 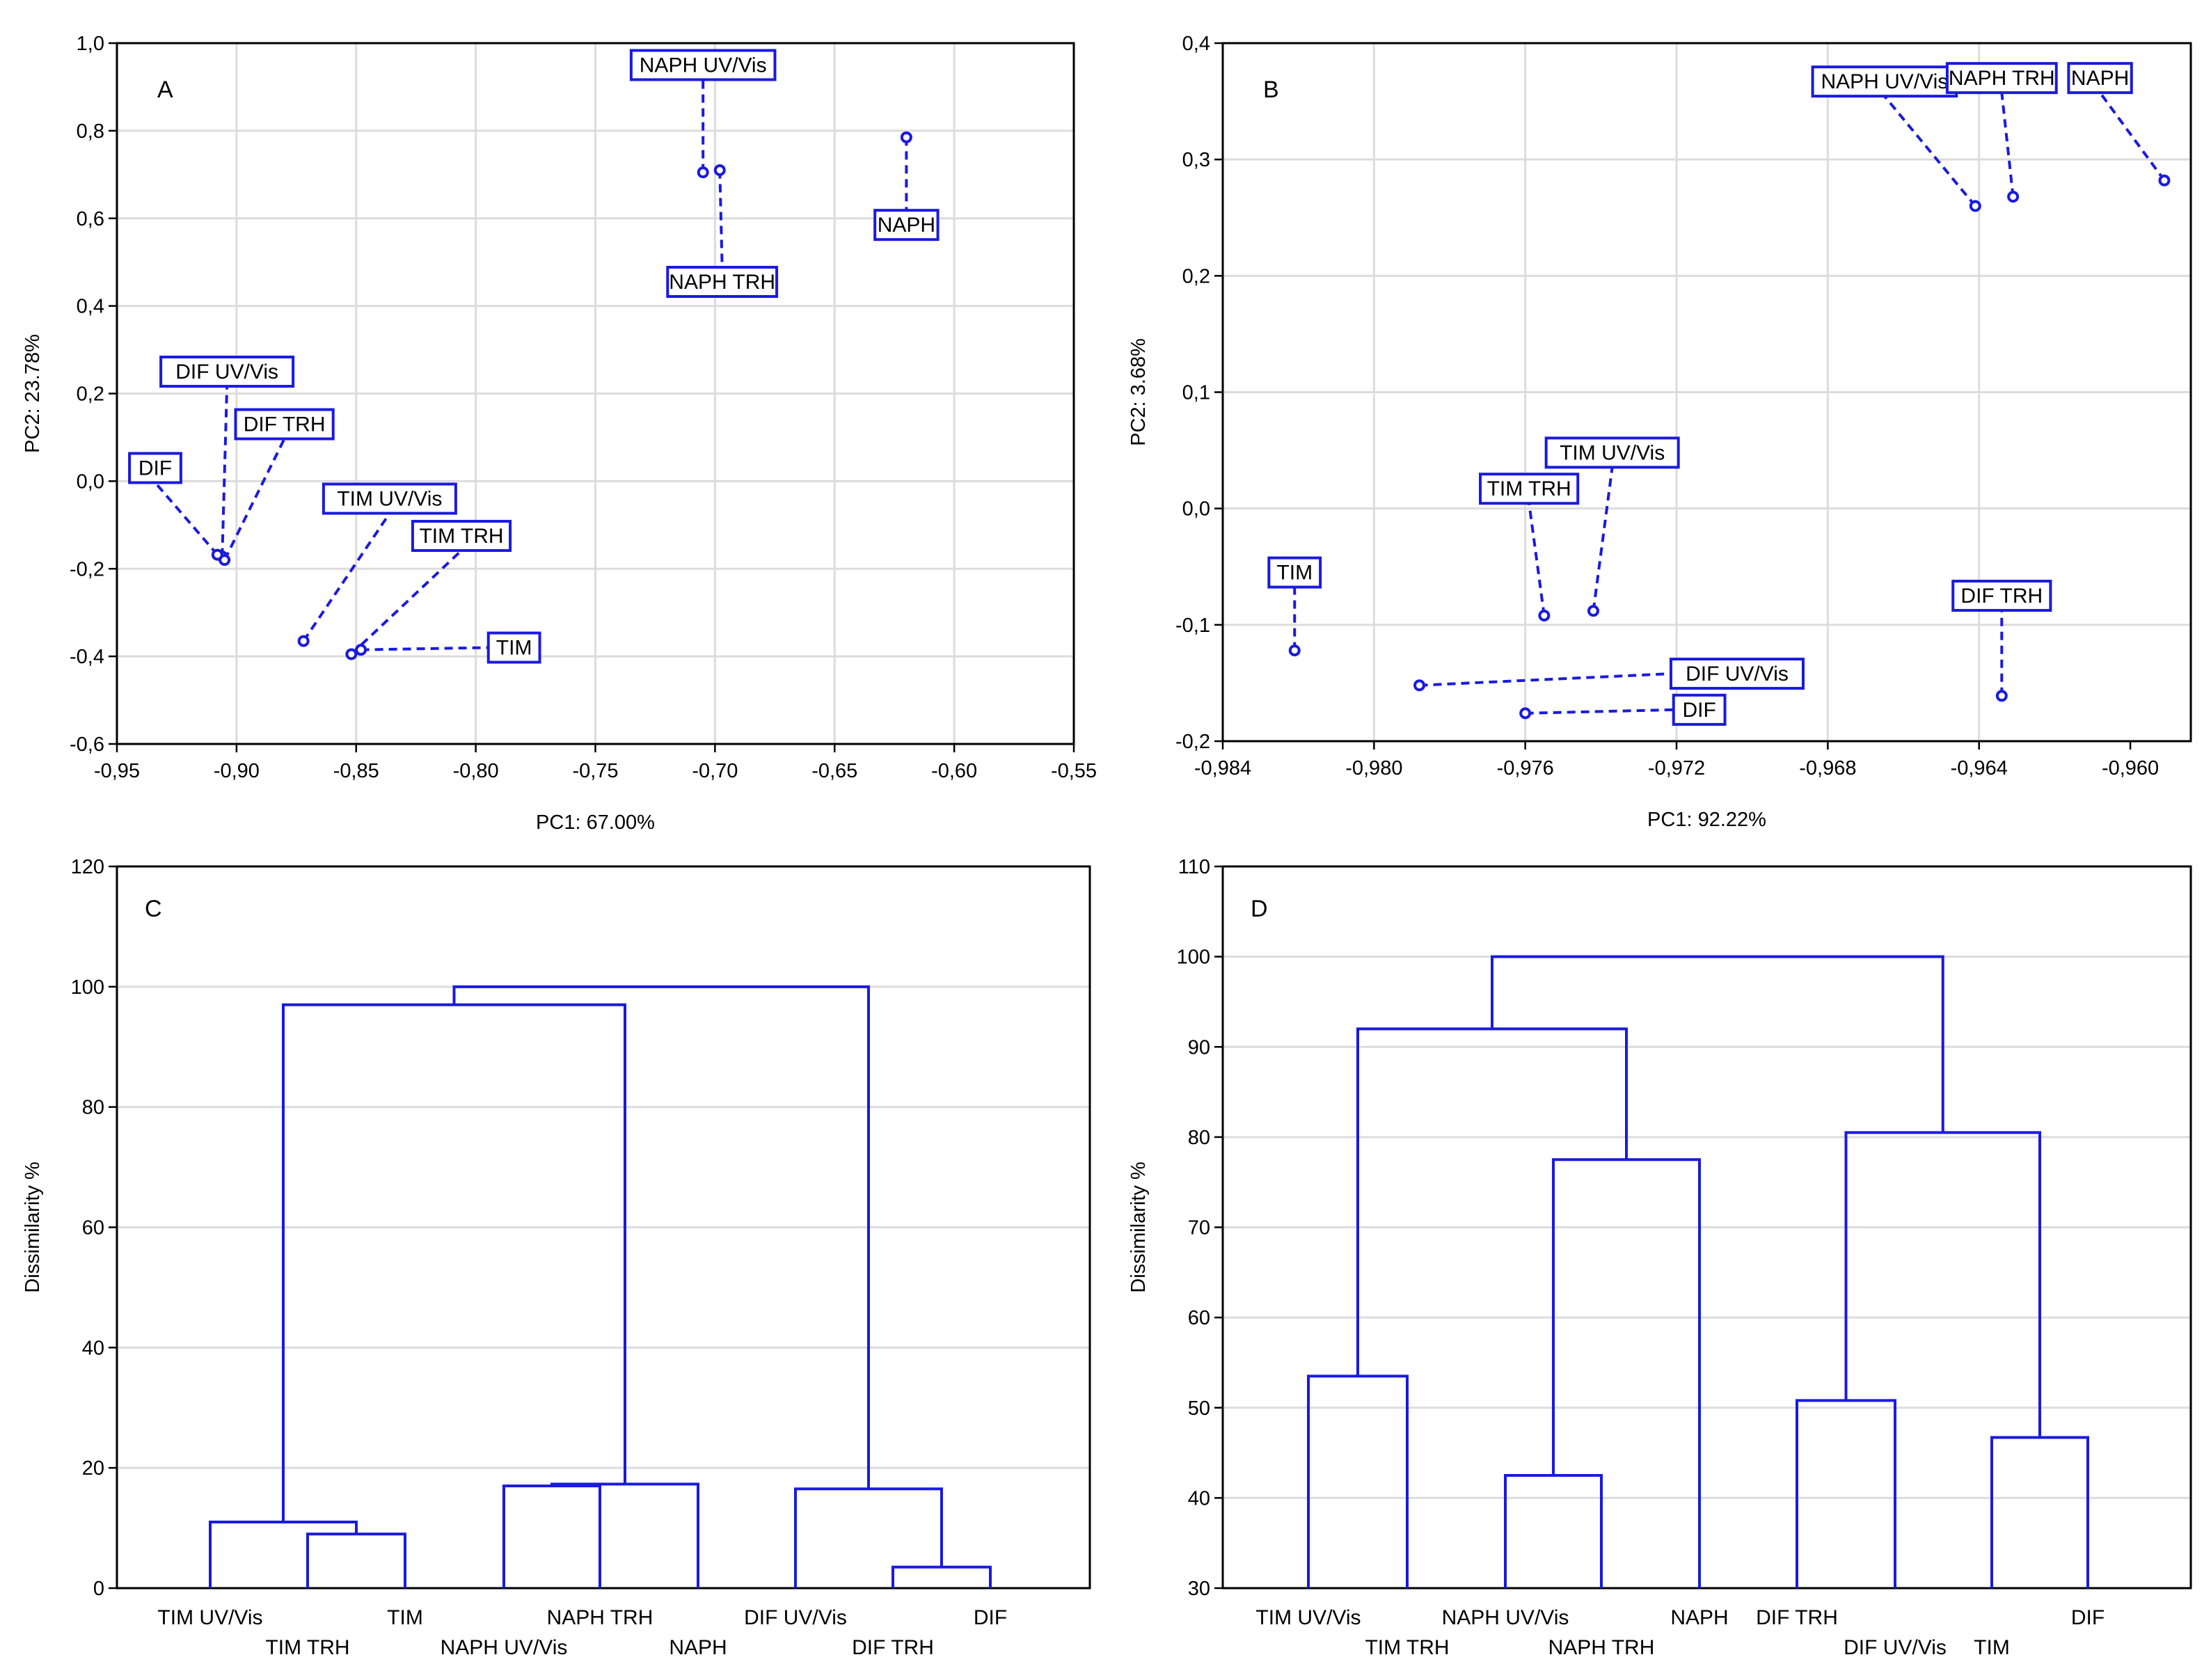 I want to click on y-tick-label: -0,4, so click(x=87, y=657).